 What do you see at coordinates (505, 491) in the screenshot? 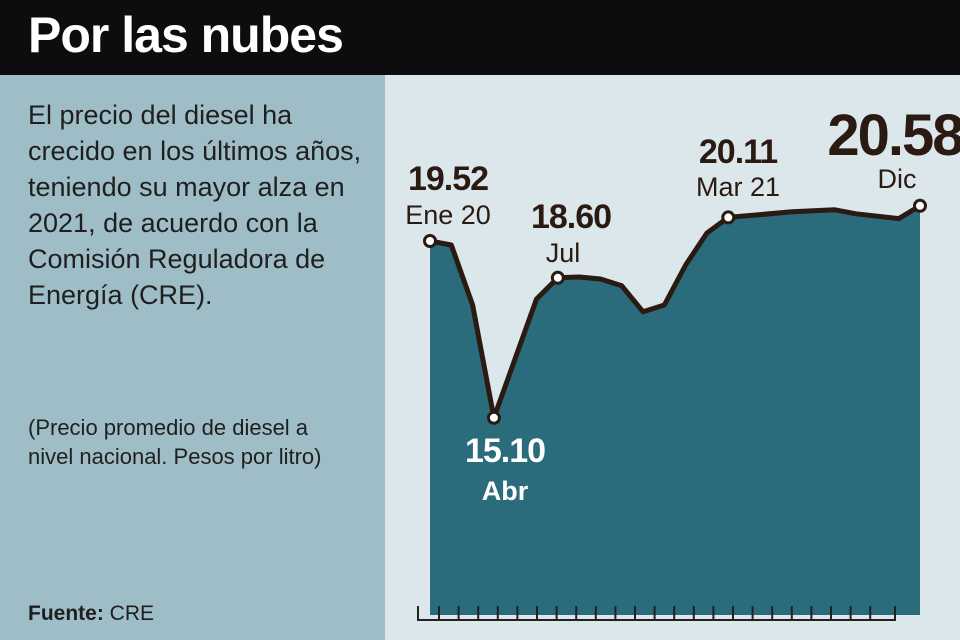
I see `data-date-label: Abr` at bounding box center [505, 491].